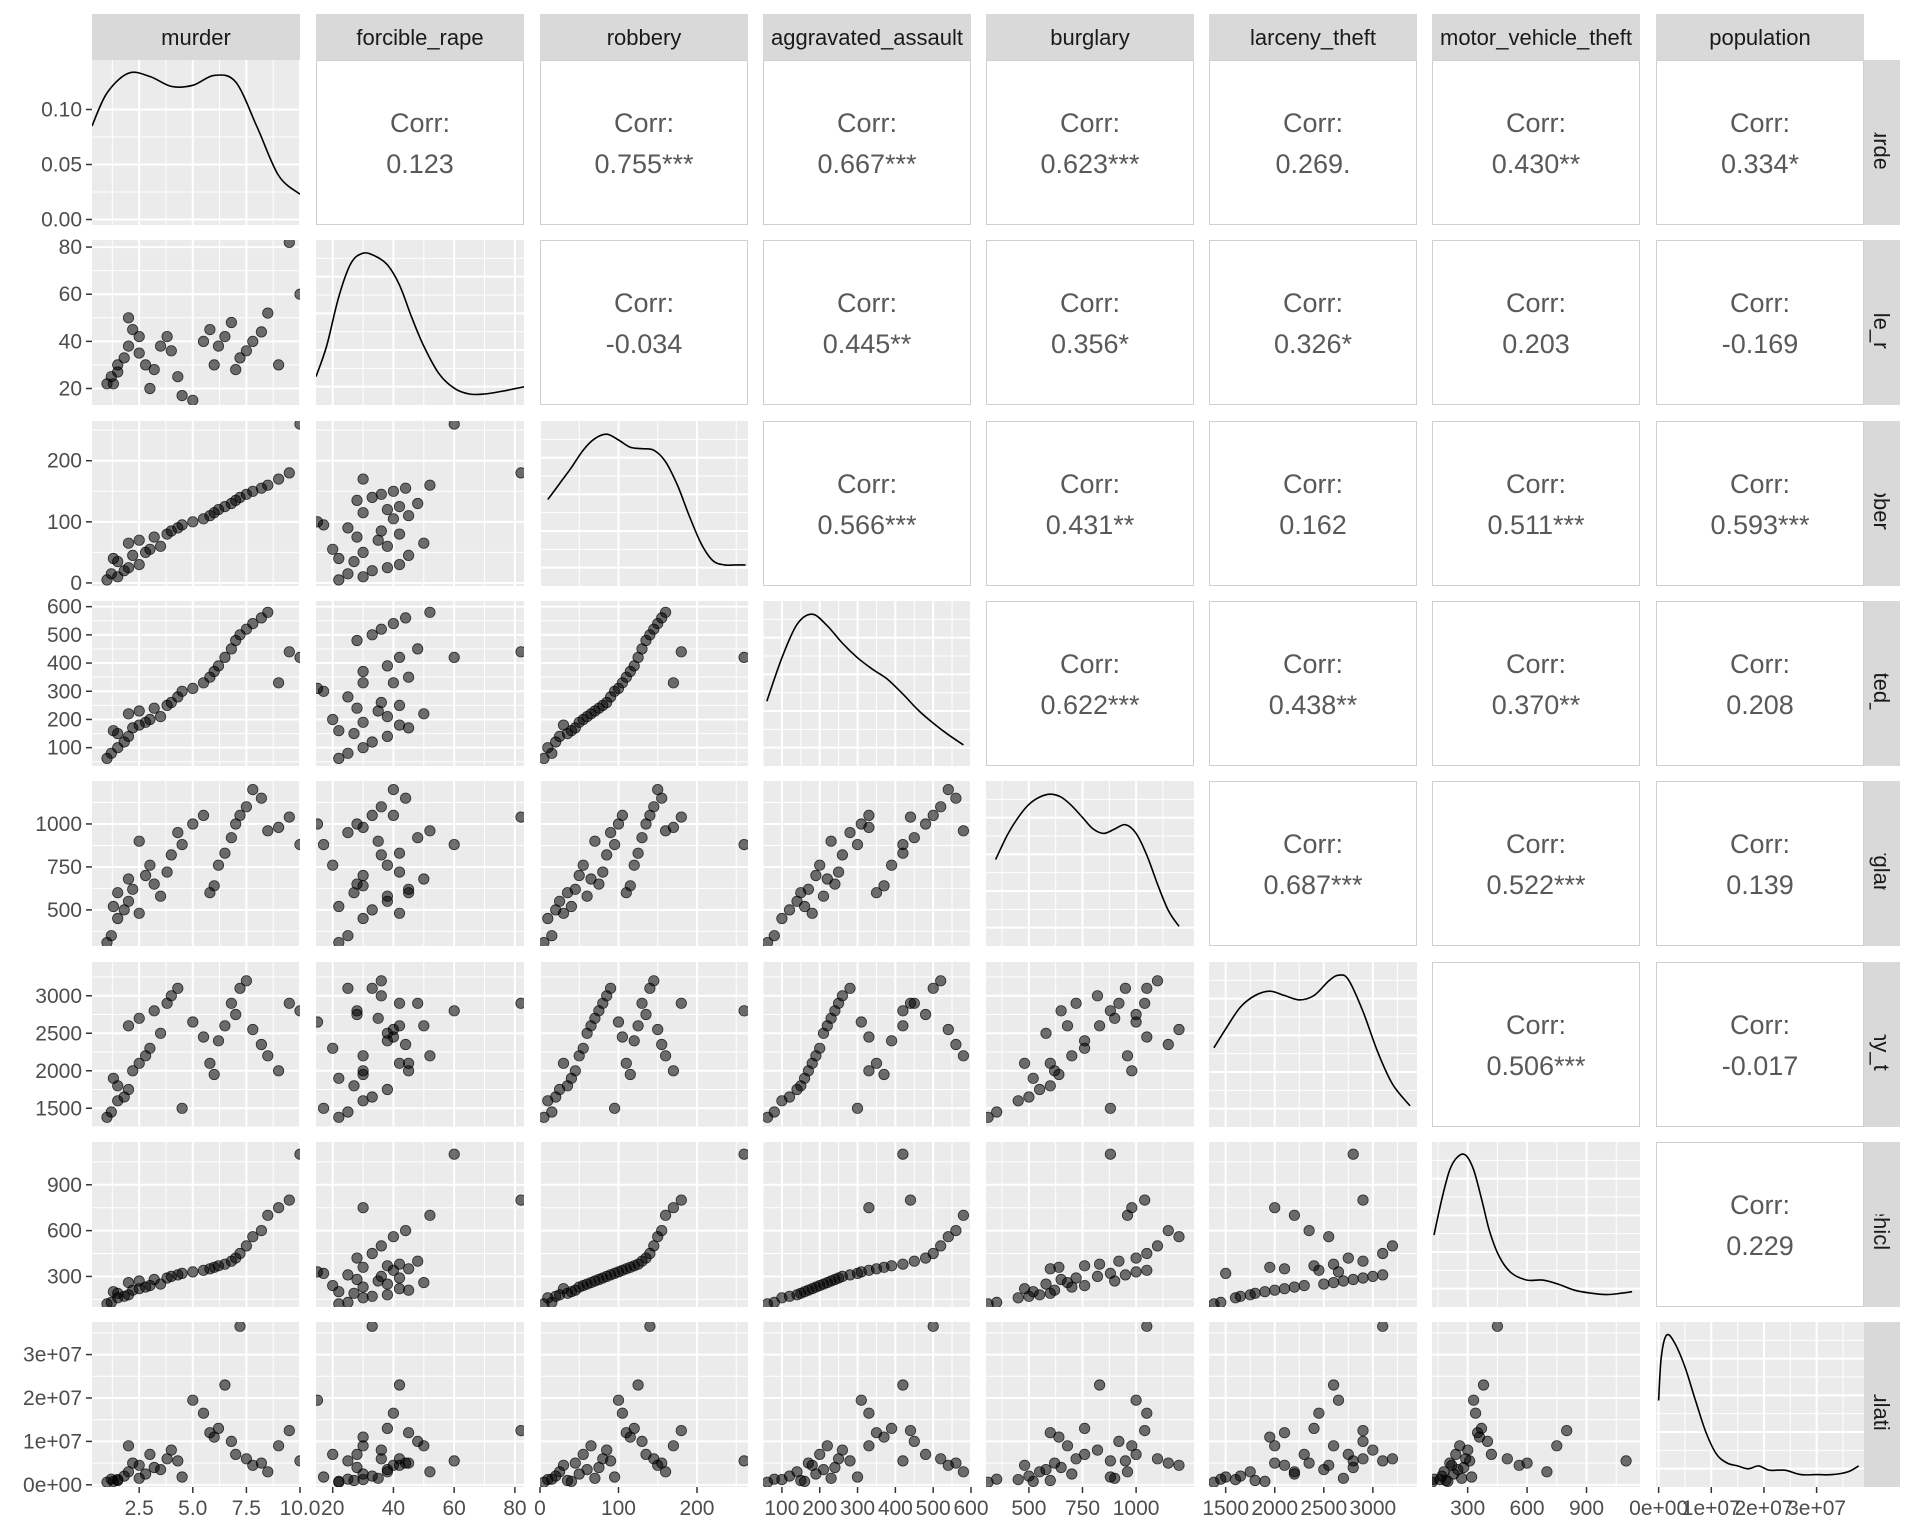 The width and height of the screenshot is (1920, 1536). Describe the element at coordinates (196, 322) in the screenshot. I see `panel-forcible_rape-vs-murder` at that location.